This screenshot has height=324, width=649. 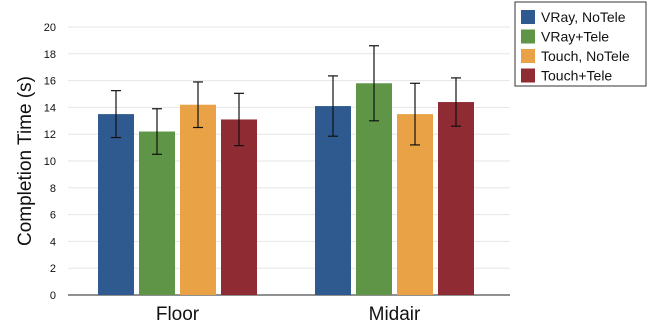 What do you see at coordinates (576, 76) in the screenshot?
I see `legend-label: Touch+Tele` at bounding box center [576, 76].